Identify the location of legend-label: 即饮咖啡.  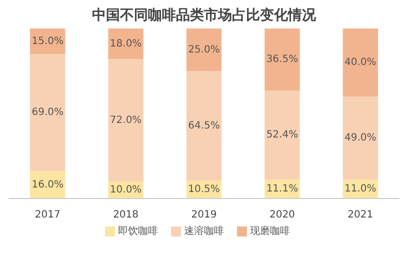
(138, 231).